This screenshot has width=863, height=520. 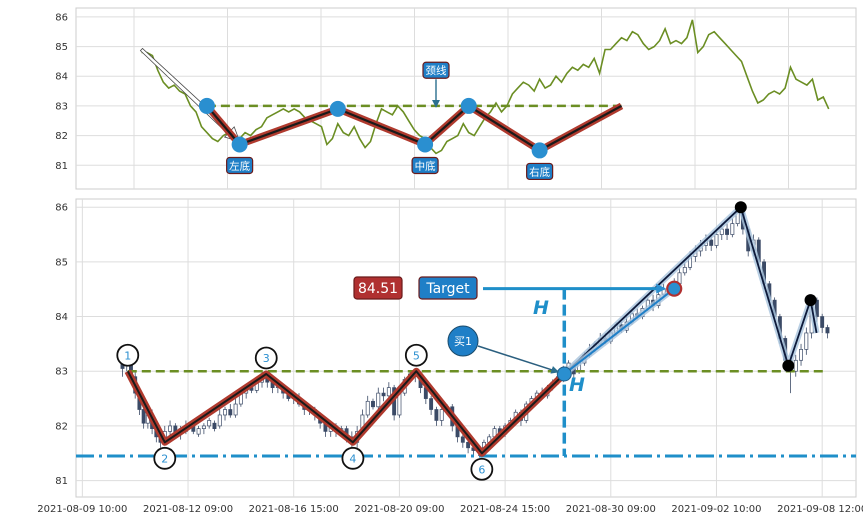 I want to click on top-bottom-label: 左底, so click(x=239, y=165).